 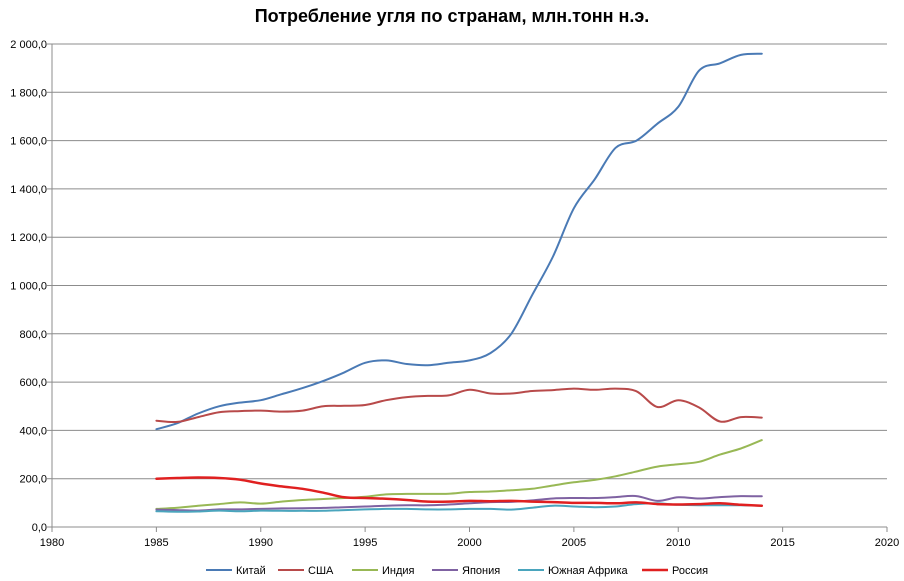 What do you see at coordinates (306, 571) in the screenshot?
I see `legend-item: США` at bounding box center [306, 571].